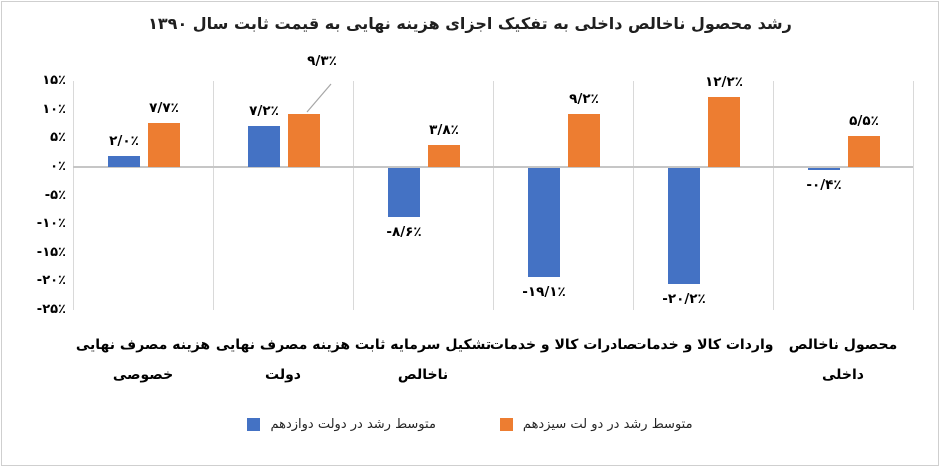 The height and width of the screenshot is (467, 940). What do you see at coordinates (423, 375) in the screenshot?
I see `category-label-line: ناخالص` at bounding box center [423, 375].